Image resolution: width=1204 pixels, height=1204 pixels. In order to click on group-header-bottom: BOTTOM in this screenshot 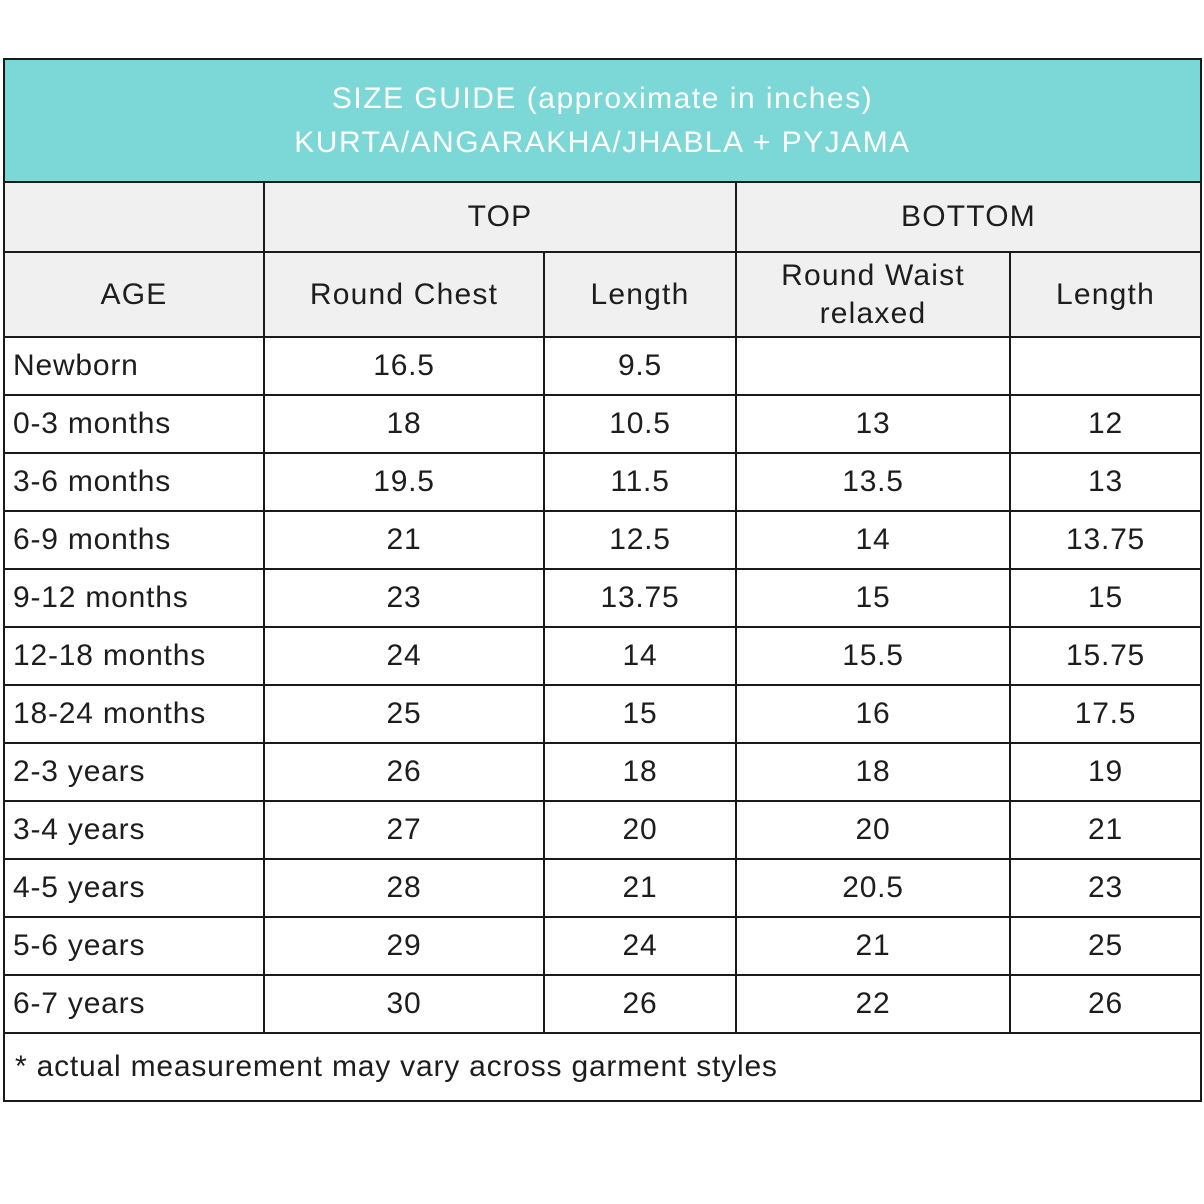, I will do `click(968, 217)`.